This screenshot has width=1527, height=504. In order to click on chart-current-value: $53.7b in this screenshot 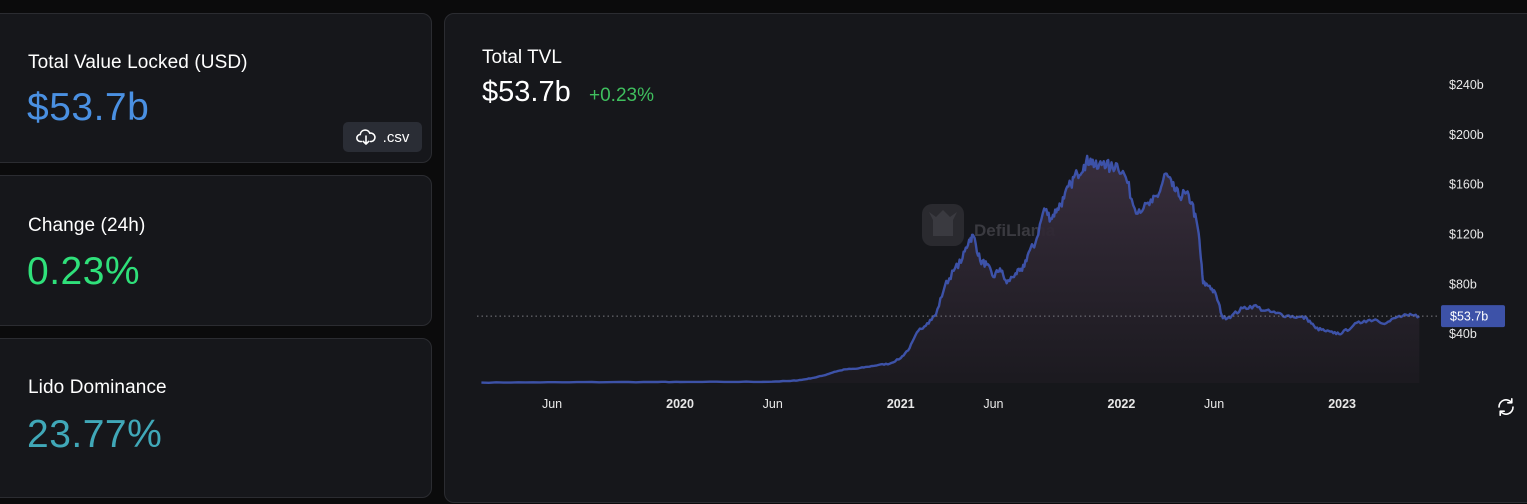, I will do `click(526, 92)`.